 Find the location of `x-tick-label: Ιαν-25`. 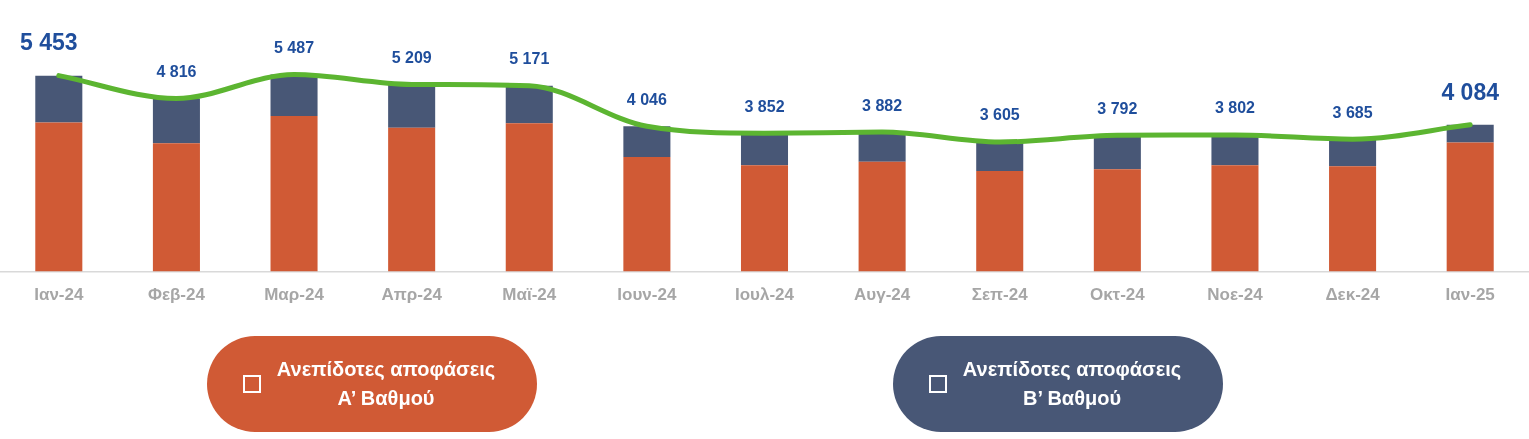

x-tick-label: Ιαν-25 is located at coordinates (1470, 295).